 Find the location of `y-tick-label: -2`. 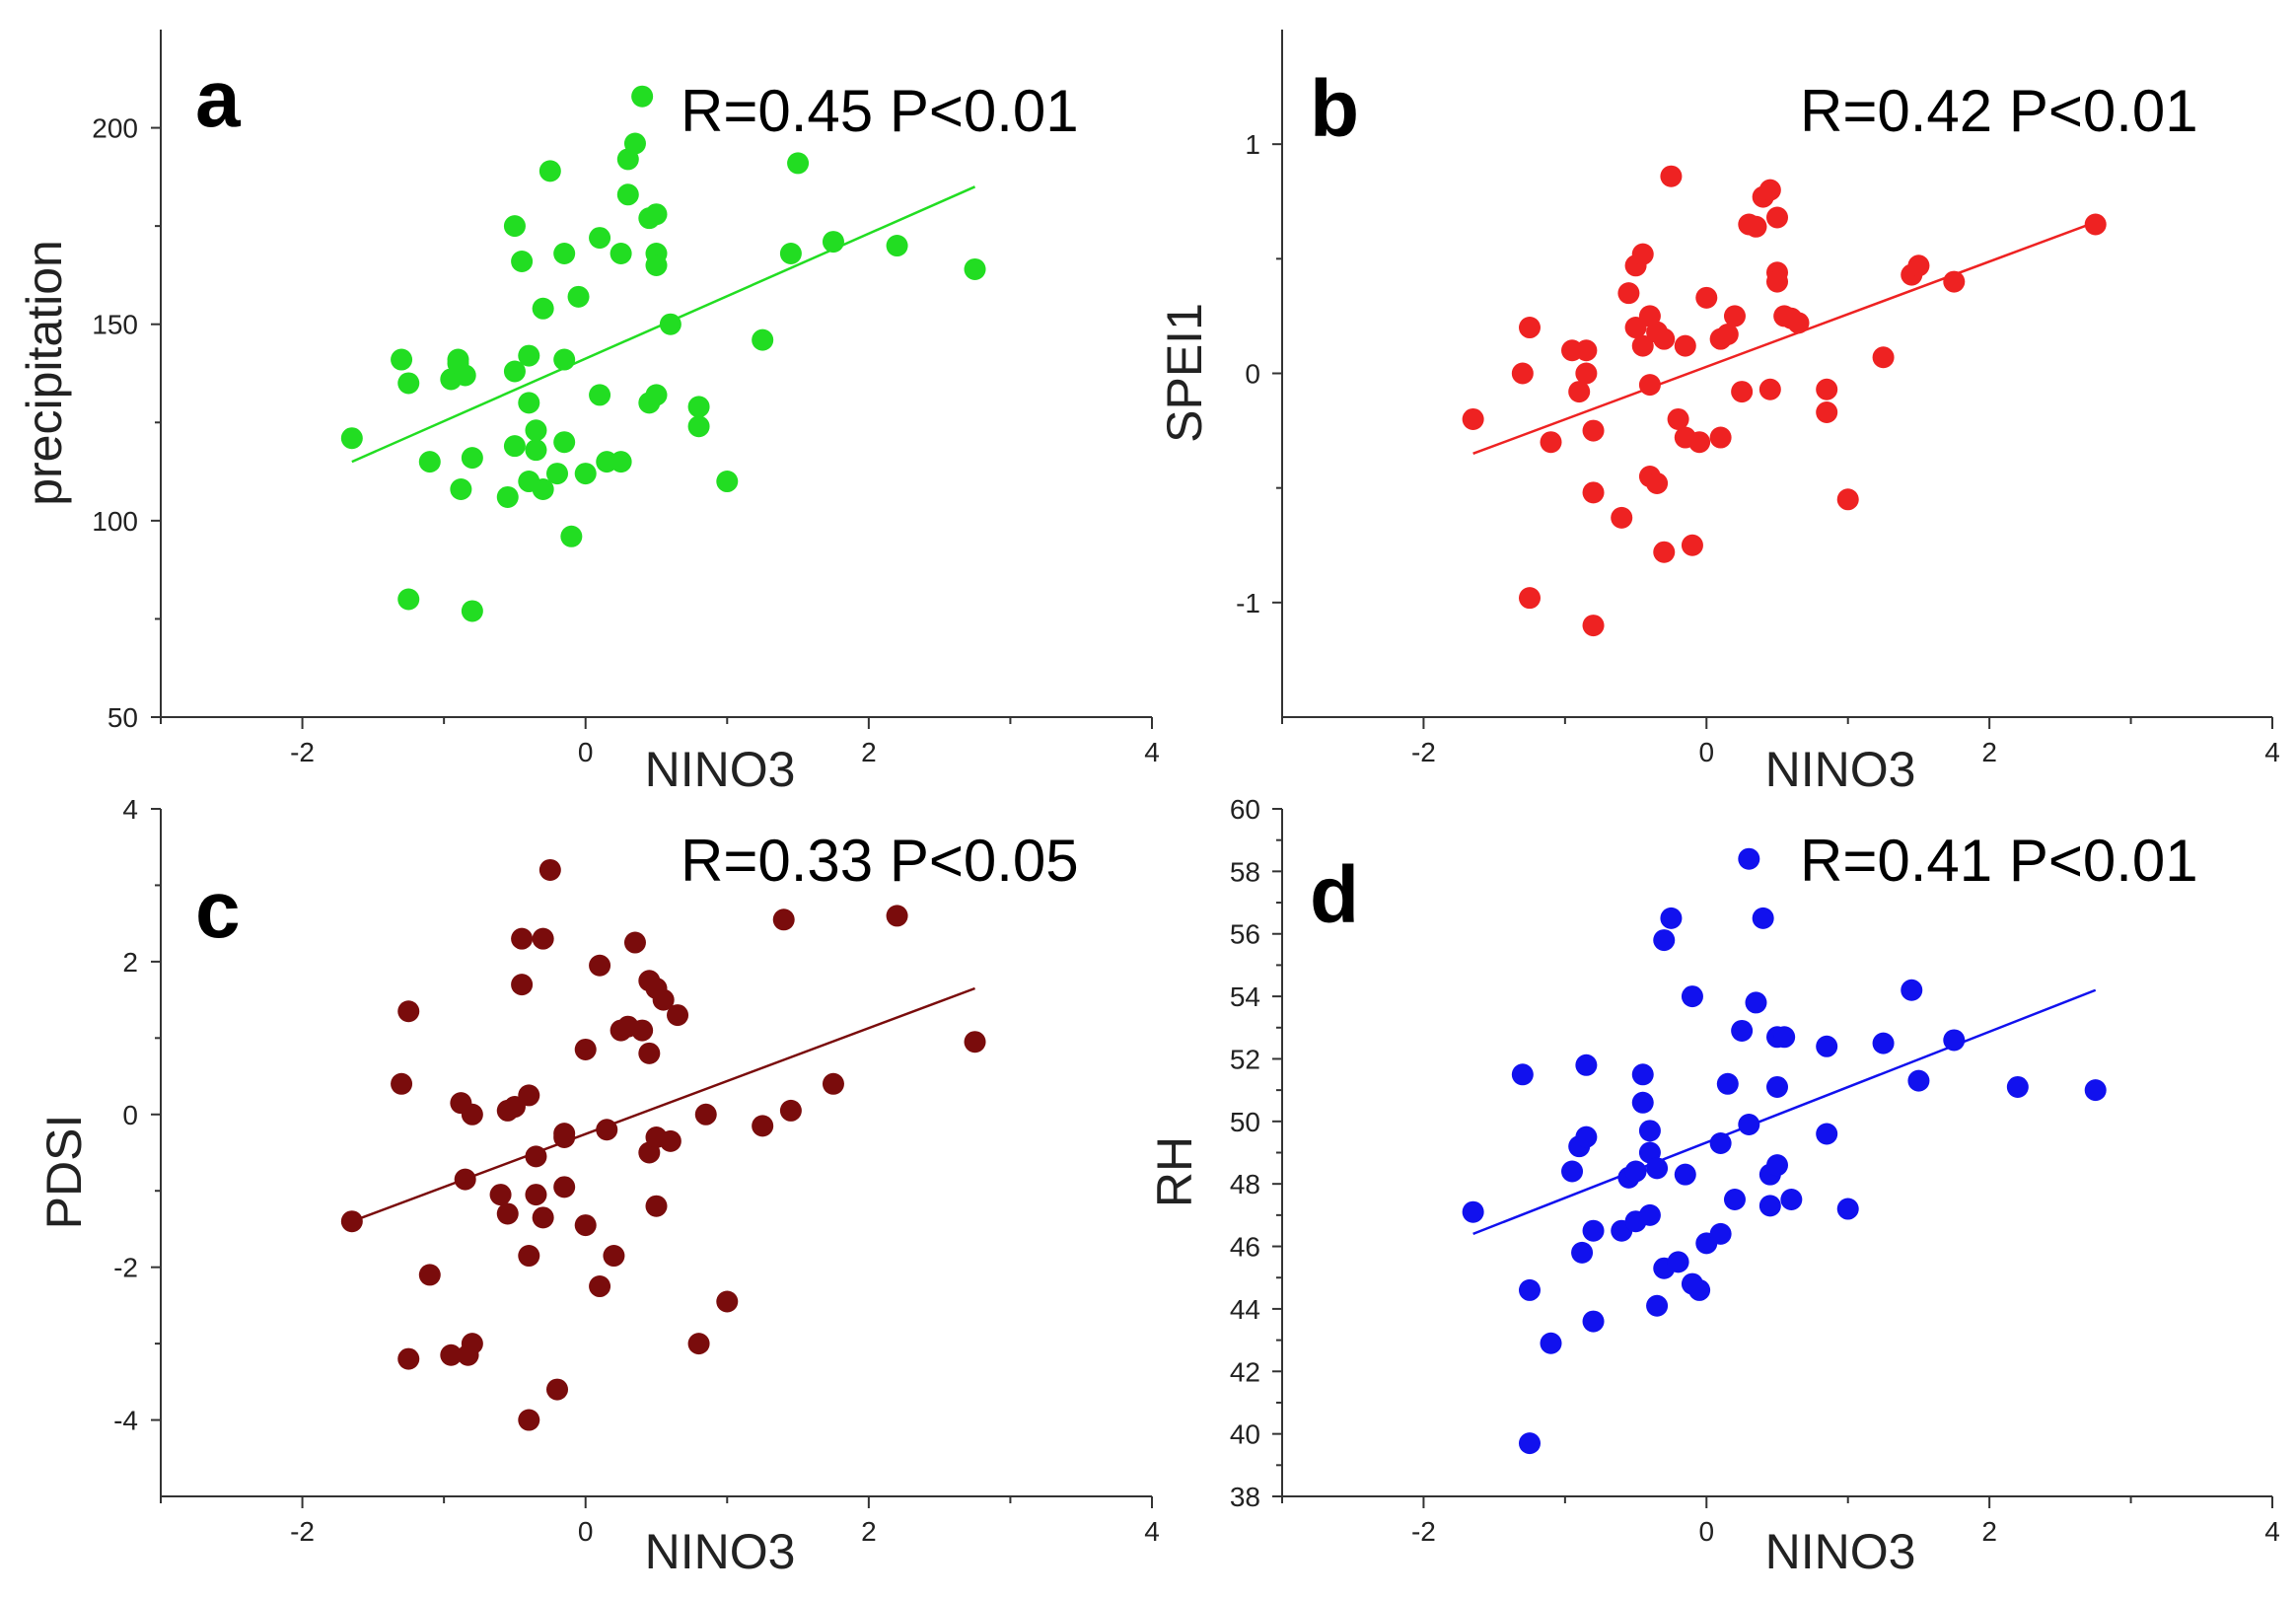

y-tick-label: -2 is located at coordinates (126, 1268).